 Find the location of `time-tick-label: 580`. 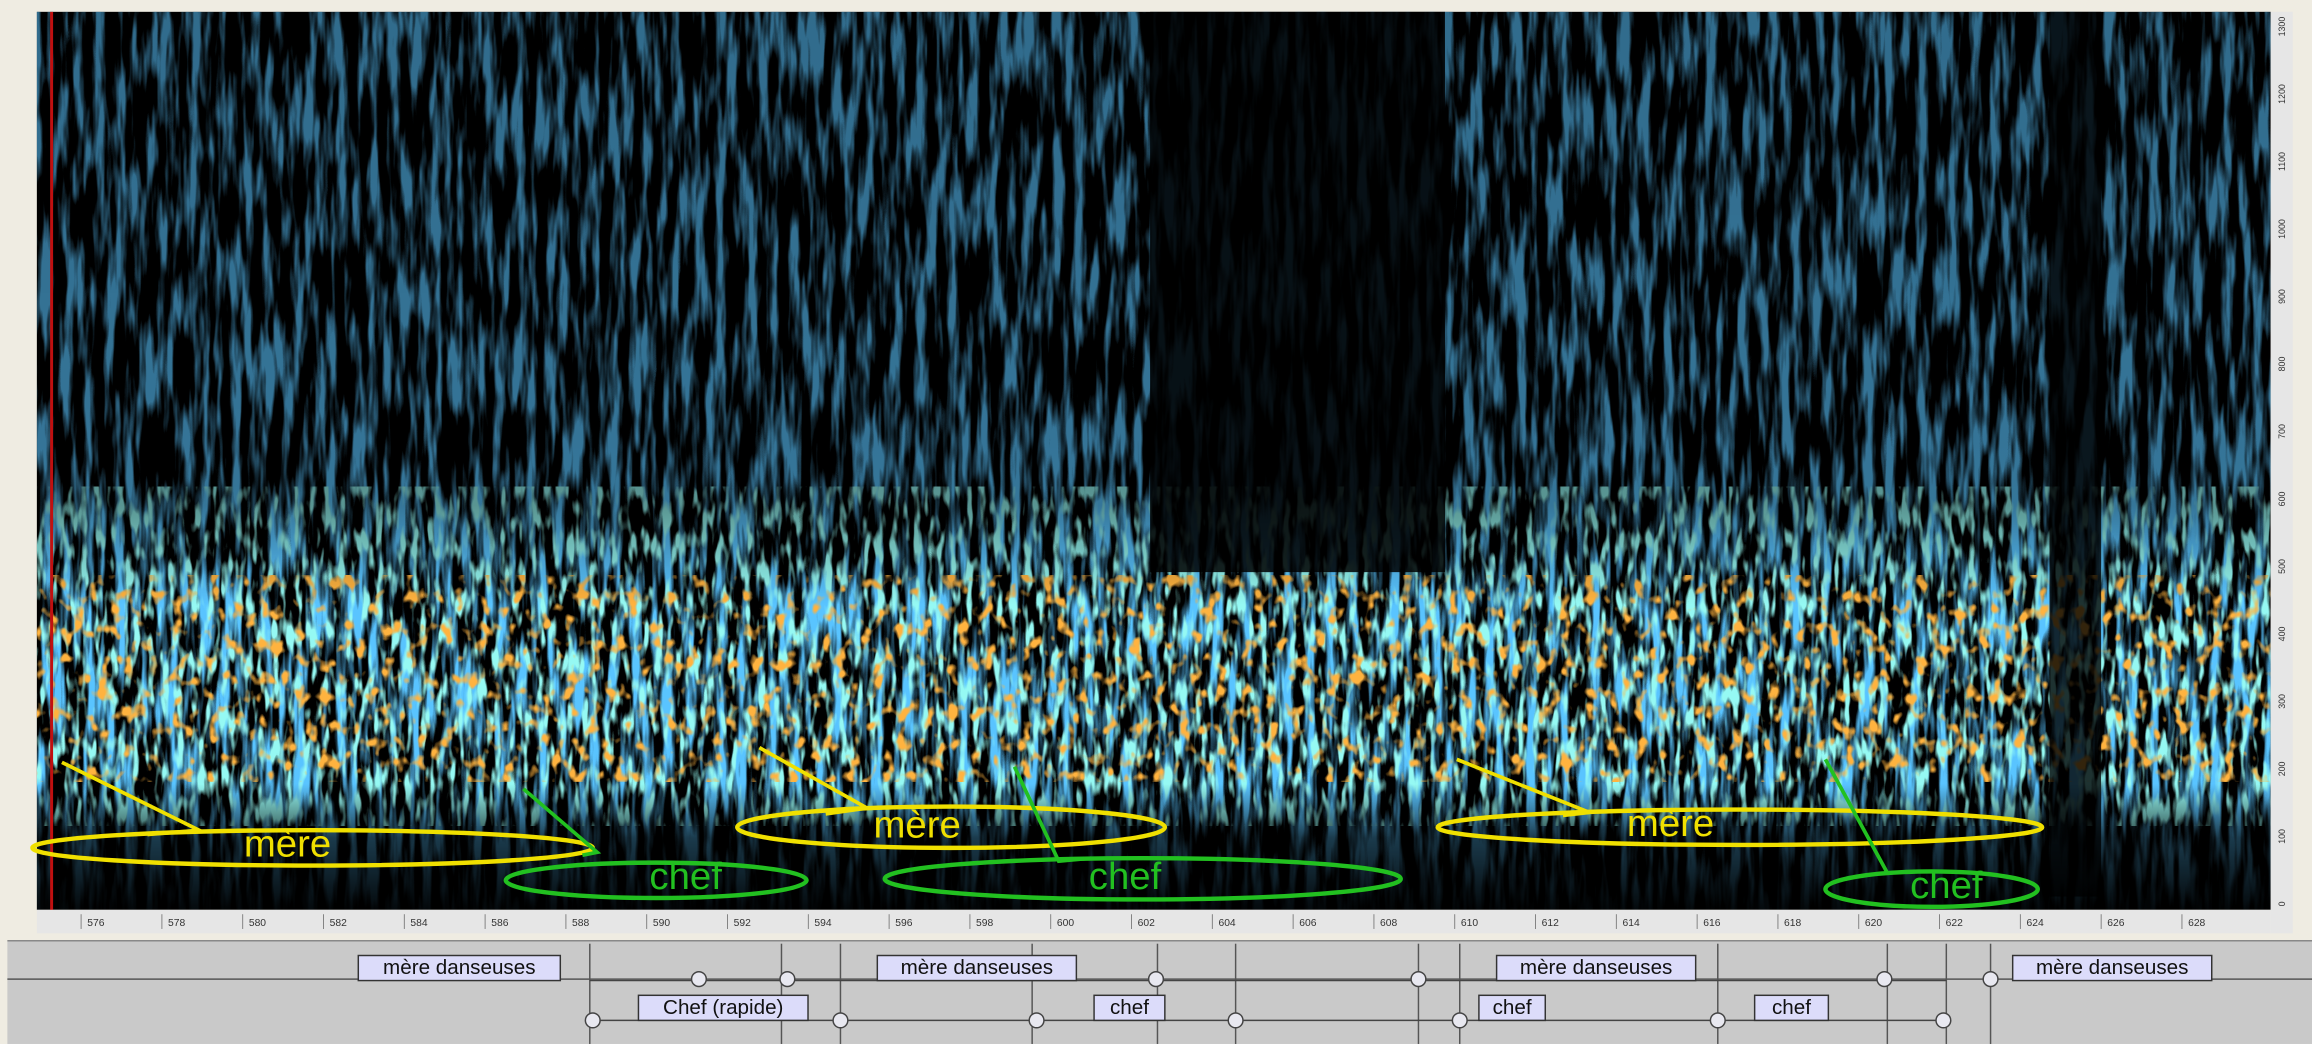

time-tick-label: 580 is located at coordinates (257, 923).